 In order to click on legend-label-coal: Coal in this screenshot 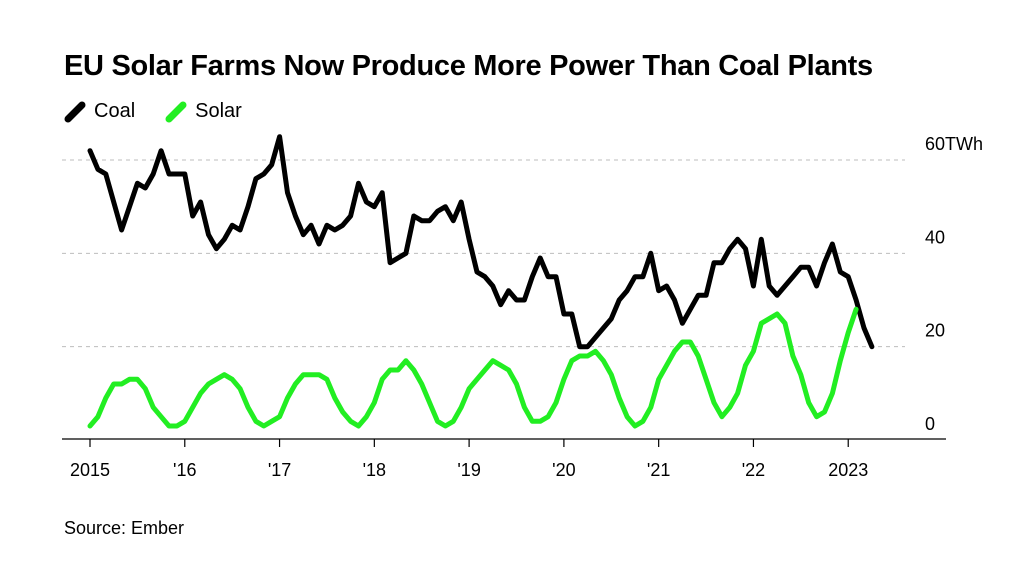, I will do `click(115, 111)`.